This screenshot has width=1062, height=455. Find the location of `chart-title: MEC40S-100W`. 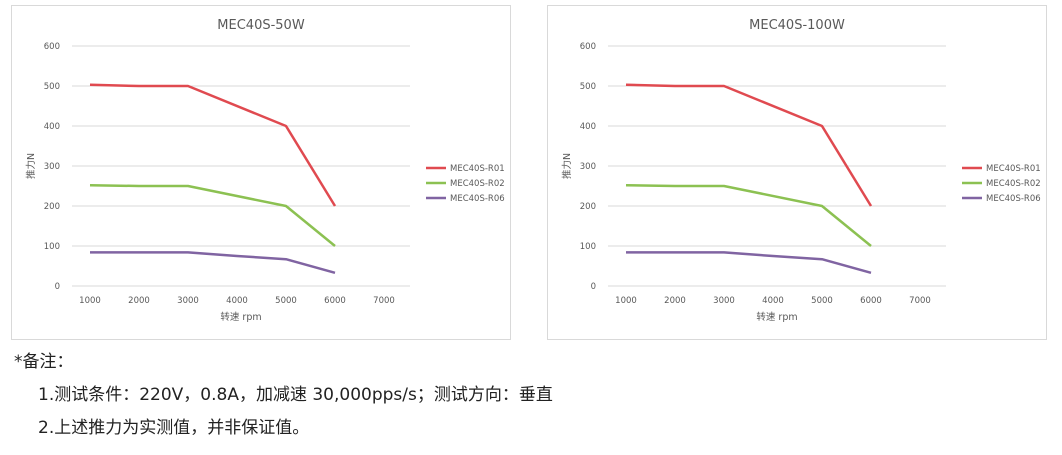

chart-title: MEC40S-100W is located at coordinates (797, 25).